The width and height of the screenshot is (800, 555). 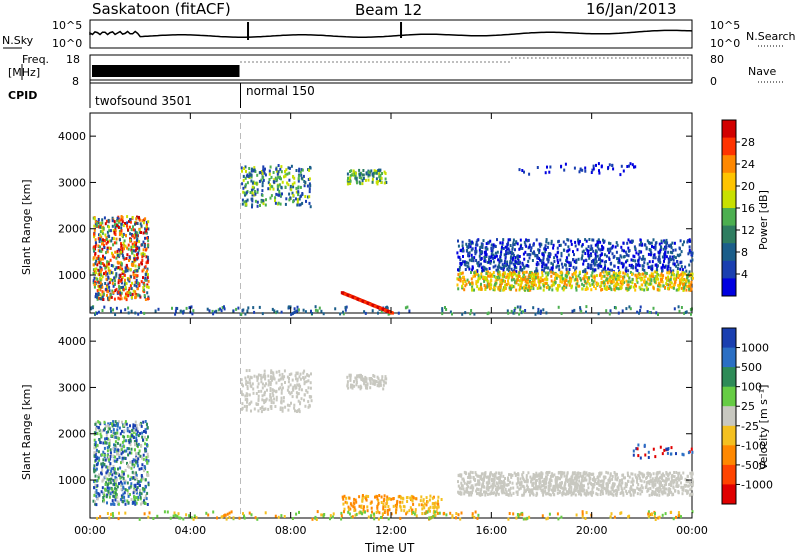 I want to click on power-ytick-label-3000: 3000, so click(x=72, y=182).